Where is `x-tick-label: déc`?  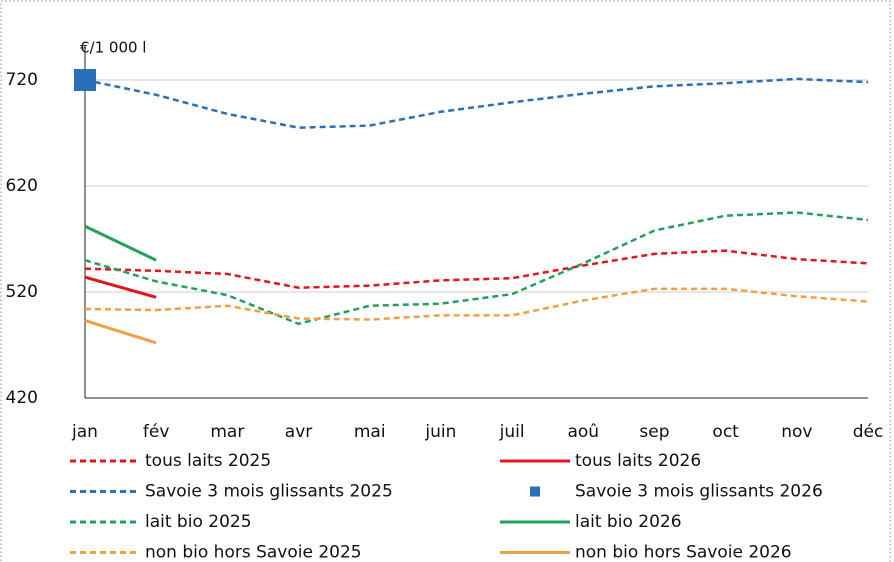 x-tick-label: déc is located at coordinates (868, 432).